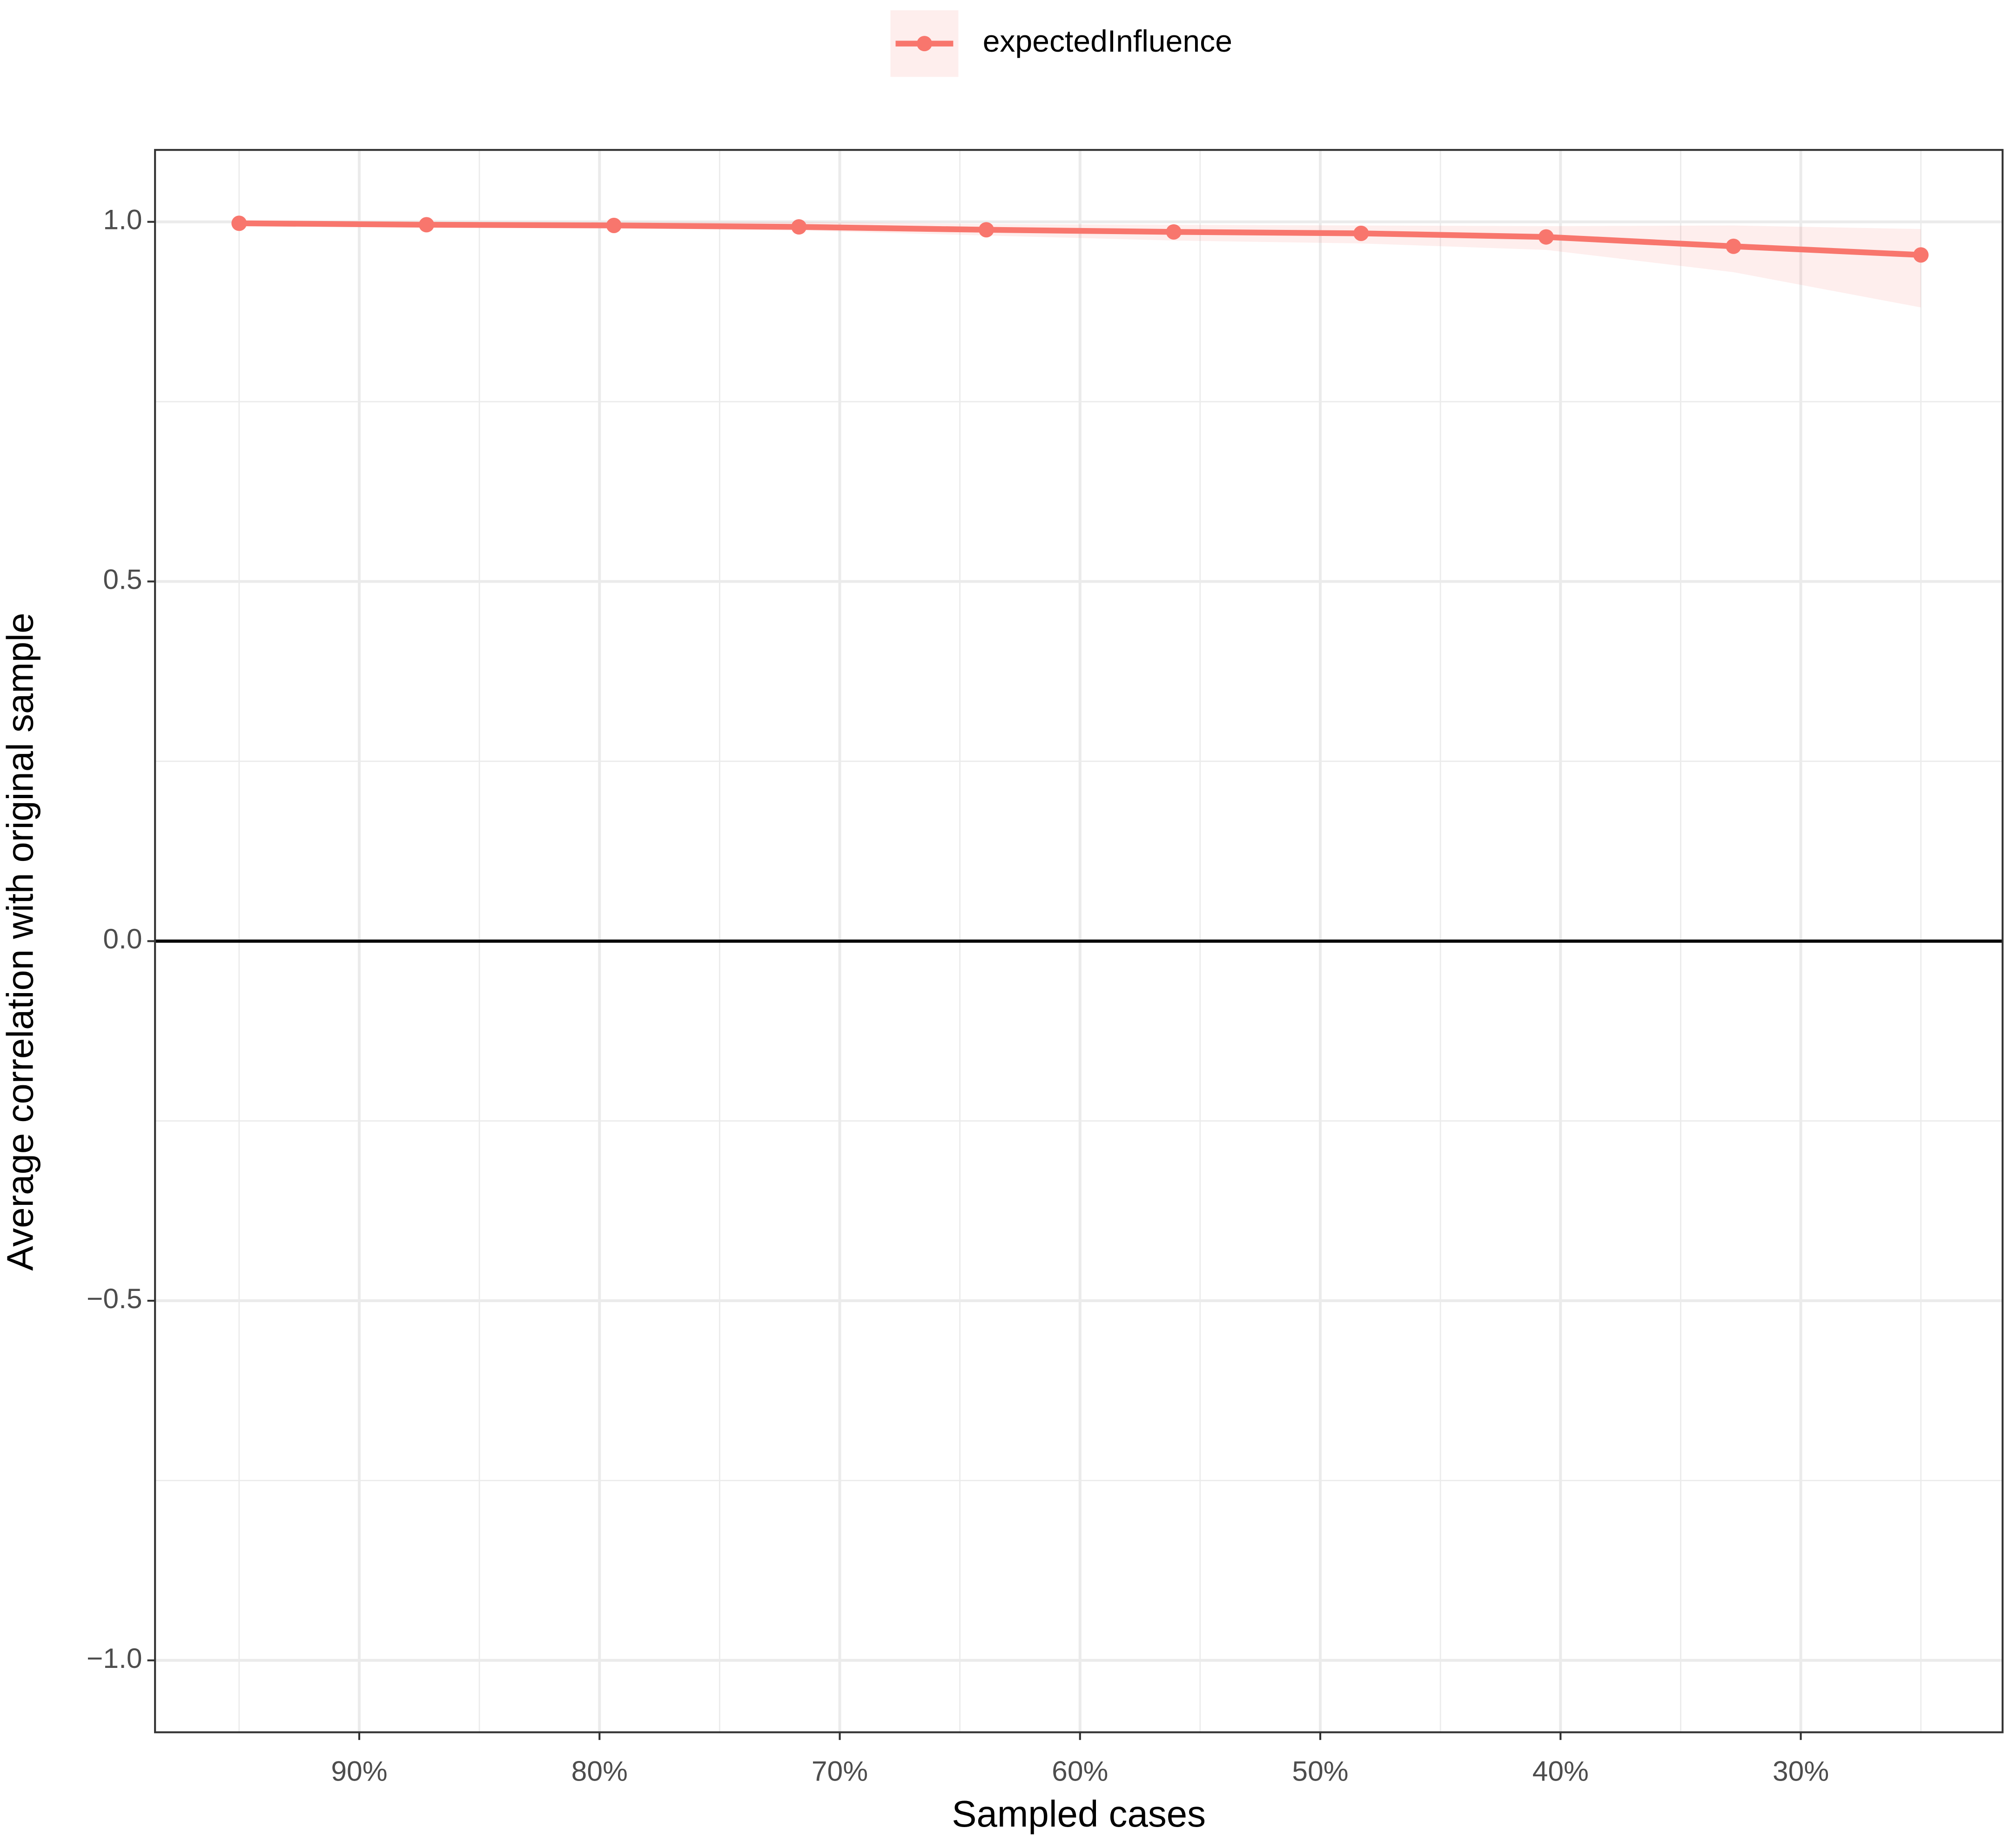  I want to click on x-tick-label: 50%, so click(1320, 1771).